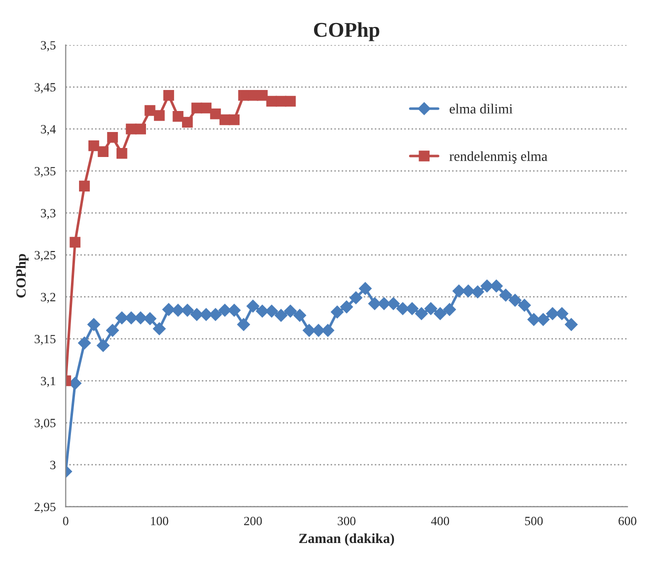 The image size is (657, 563). I want to click on y-tick-label: 3, so click(53, 465).